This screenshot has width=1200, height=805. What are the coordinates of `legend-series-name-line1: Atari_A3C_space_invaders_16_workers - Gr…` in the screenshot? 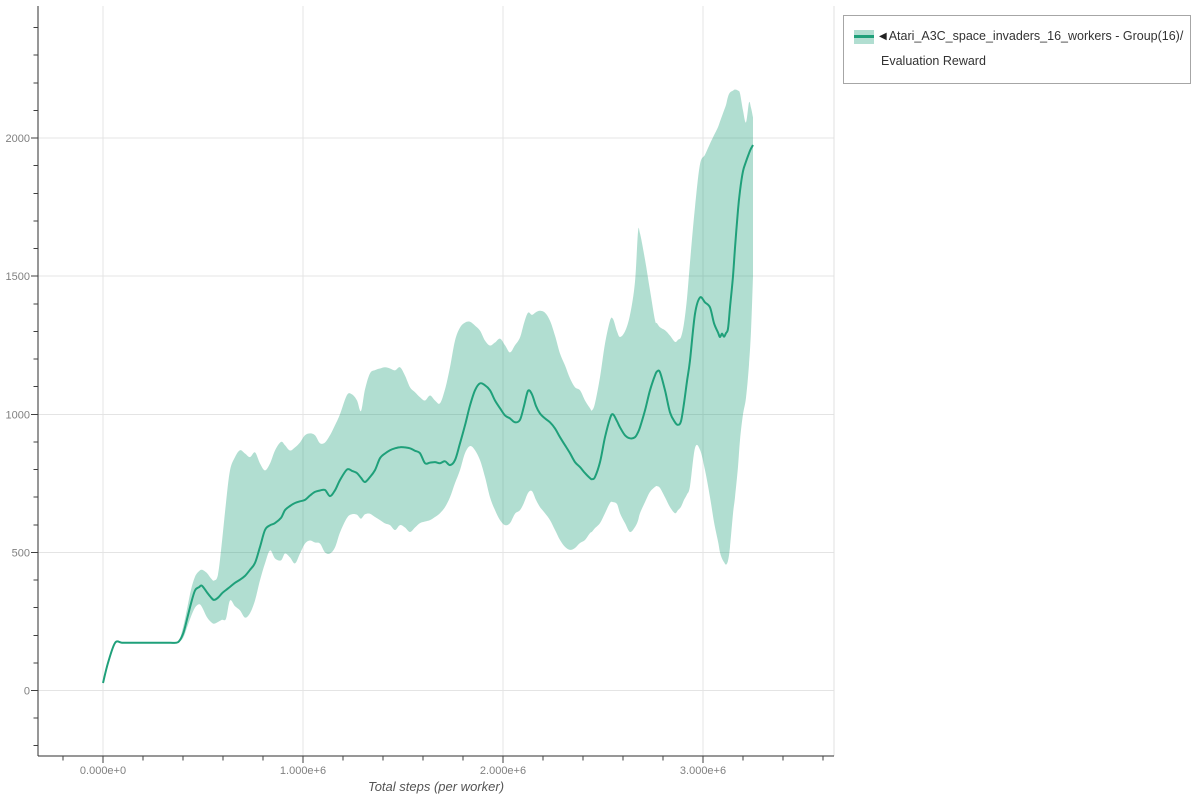 It's located at (1036, 36).